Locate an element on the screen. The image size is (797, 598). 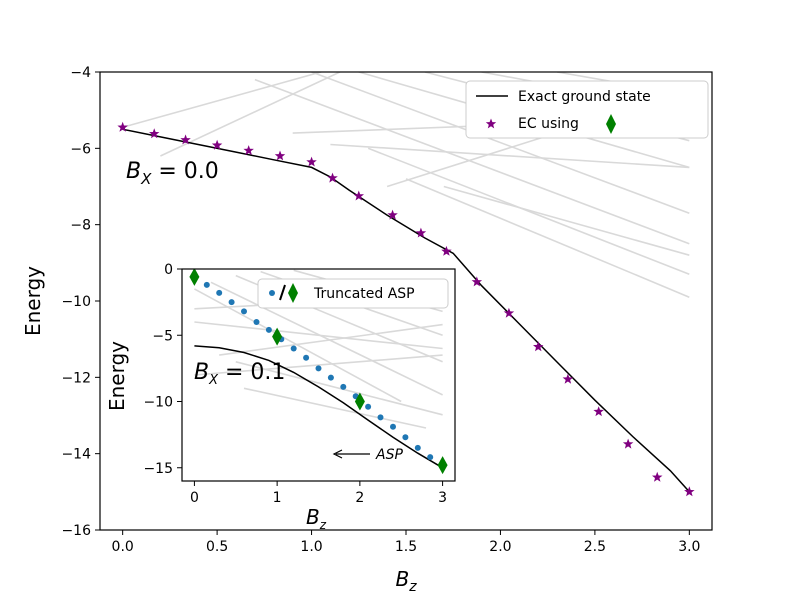
main-y-tick-label: −12 is located at coordinates (76, 378).